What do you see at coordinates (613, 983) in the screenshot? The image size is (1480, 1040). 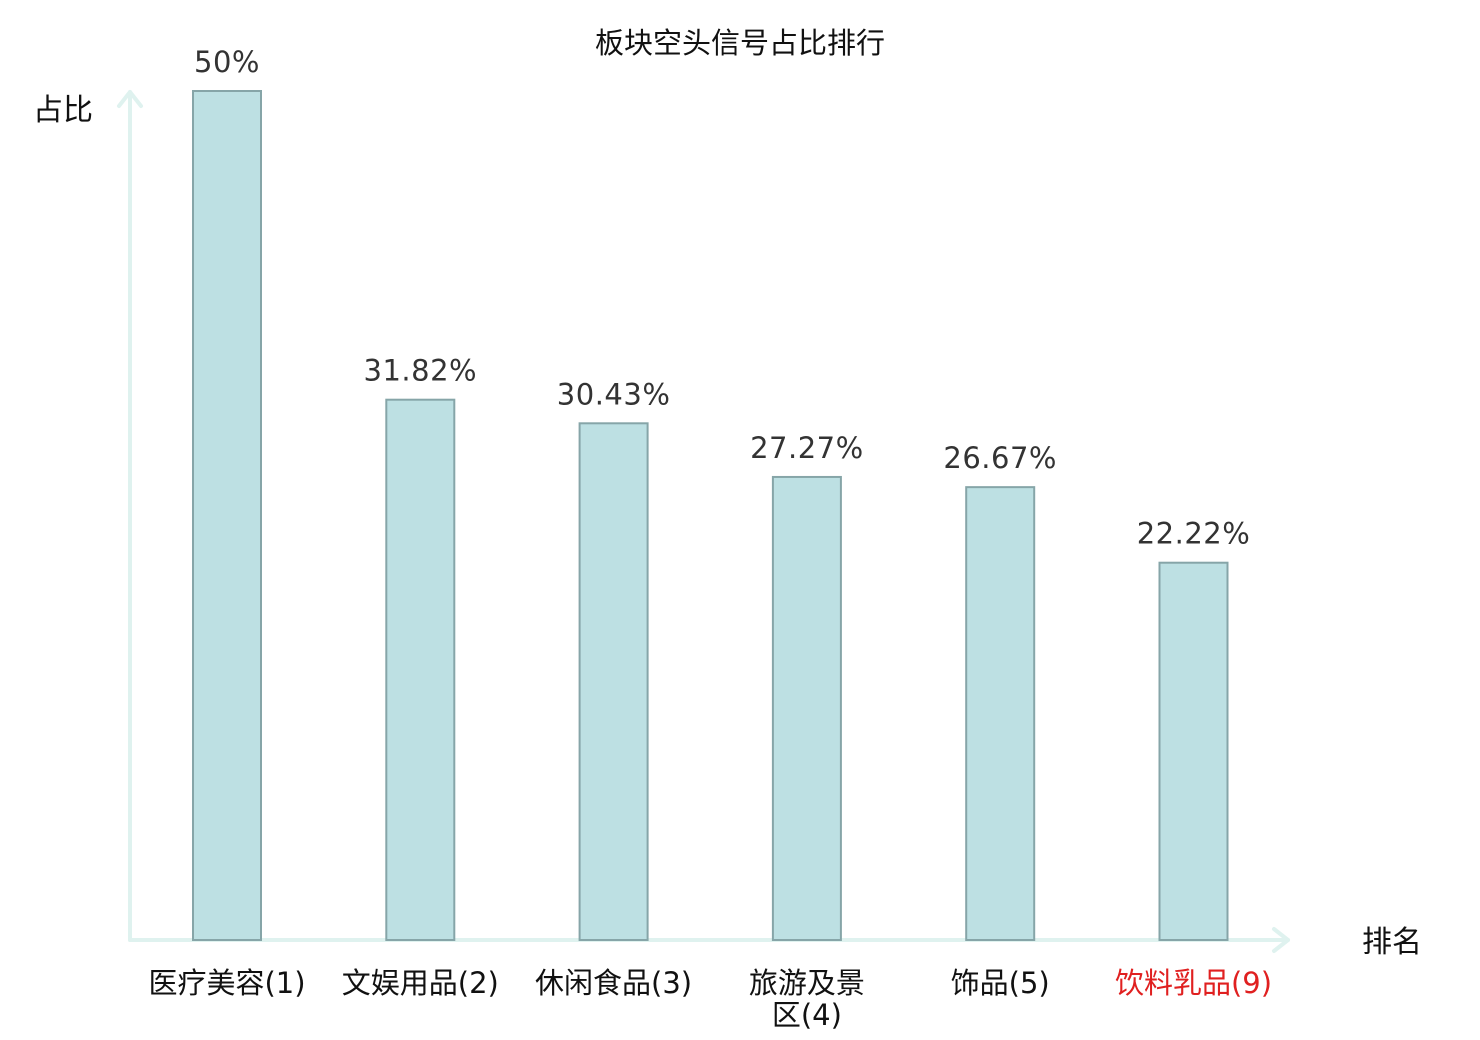 I see `category-label: 休闲食品(3)` at bounding box center [613, 983].